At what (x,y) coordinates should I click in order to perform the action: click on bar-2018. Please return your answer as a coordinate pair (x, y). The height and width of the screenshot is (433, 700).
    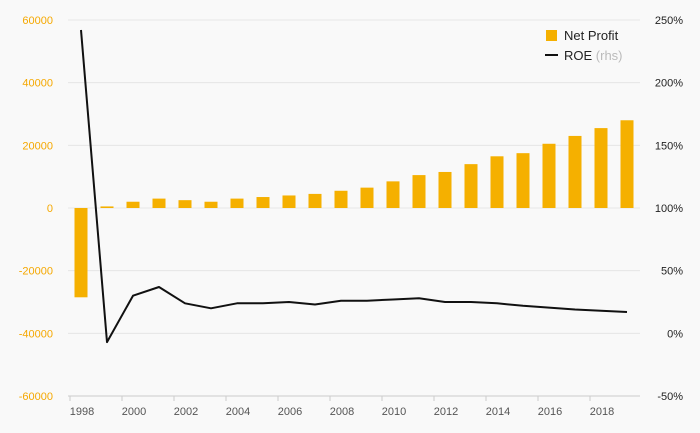
    Looking at the image, I should click on (601, 168).